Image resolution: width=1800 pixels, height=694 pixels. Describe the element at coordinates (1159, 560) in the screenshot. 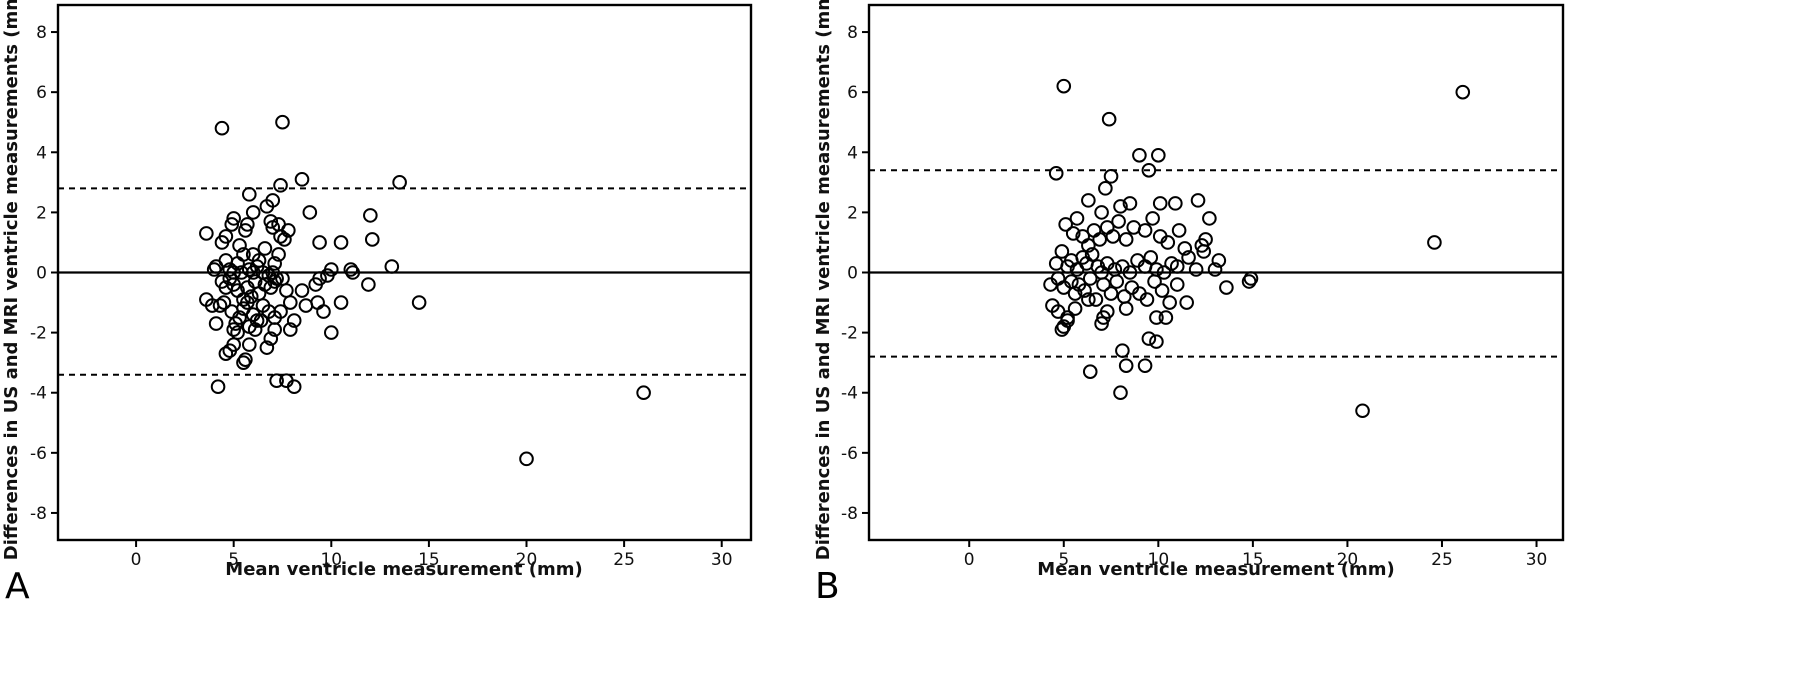

I see `panel-b-x-tick-label: 10` at that location.